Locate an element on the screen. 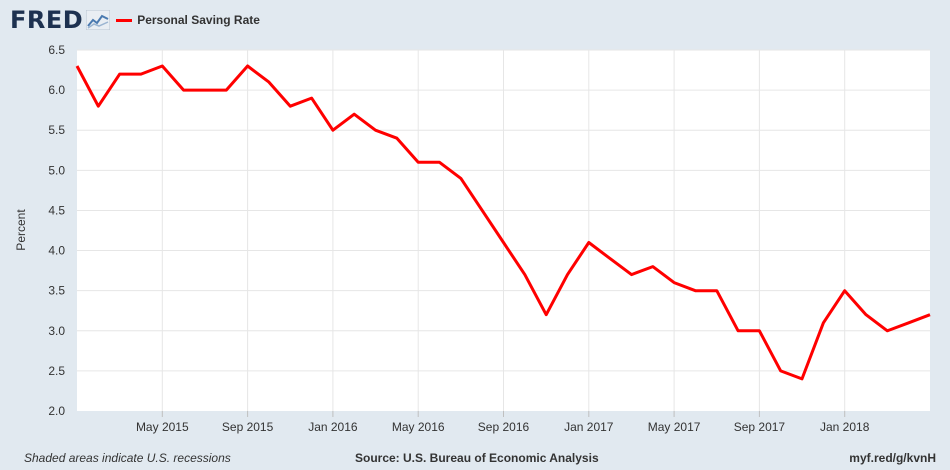 The width and height of the screenshot is (950, 470). y-tick-label: 2.5 is located at coordinates (56, 371).